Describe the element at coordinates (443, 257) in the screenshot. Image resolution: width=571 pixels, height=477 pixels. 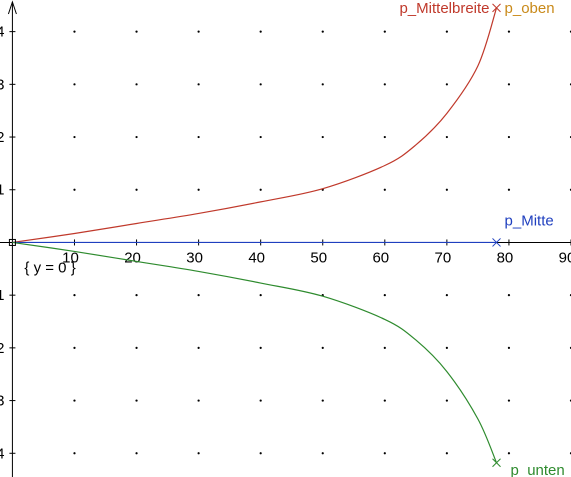
I see `x-tick-label: 70` at that location.